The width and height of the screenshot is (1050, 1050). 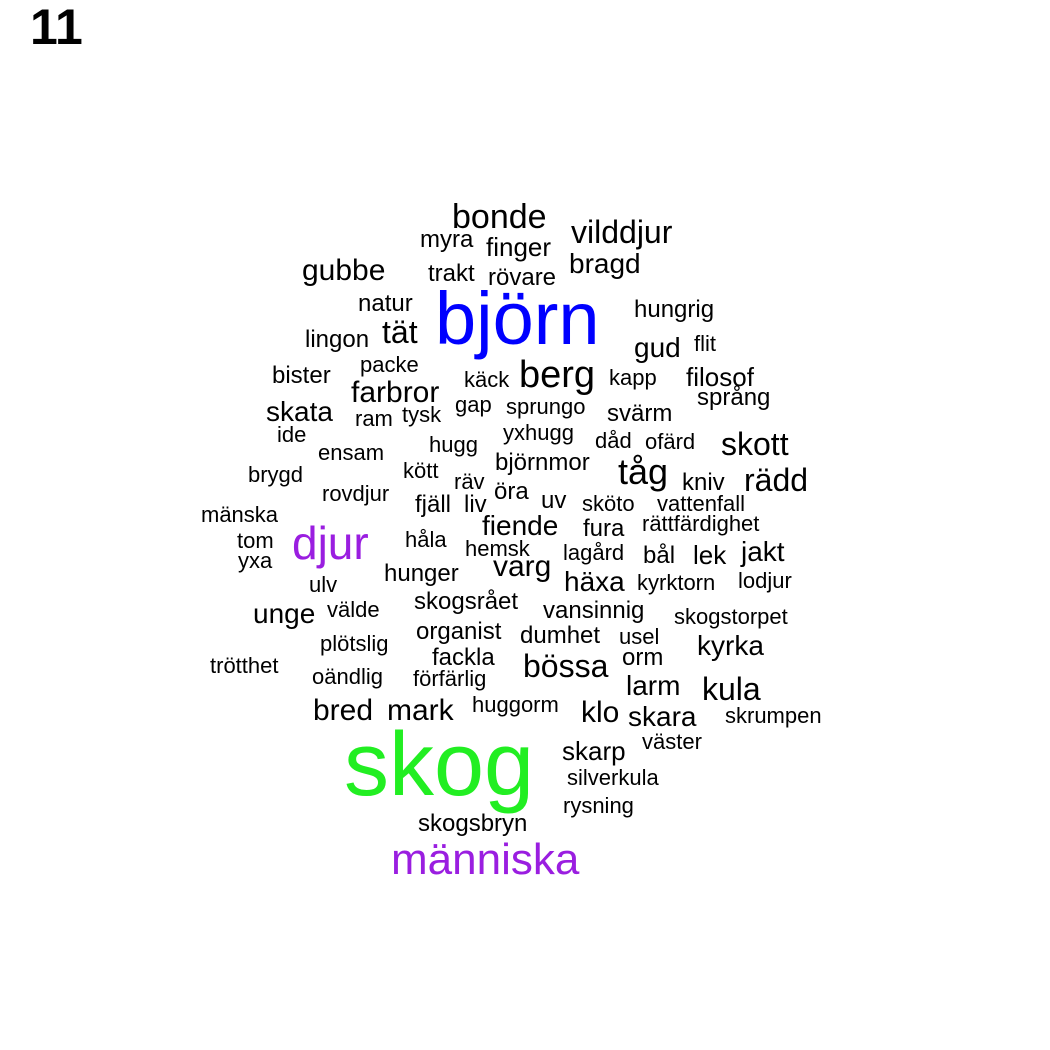 What do you see at coordinates (459, 631) in the screenshot?
I see `word-organist: organist` at bounding box center [459, 631].